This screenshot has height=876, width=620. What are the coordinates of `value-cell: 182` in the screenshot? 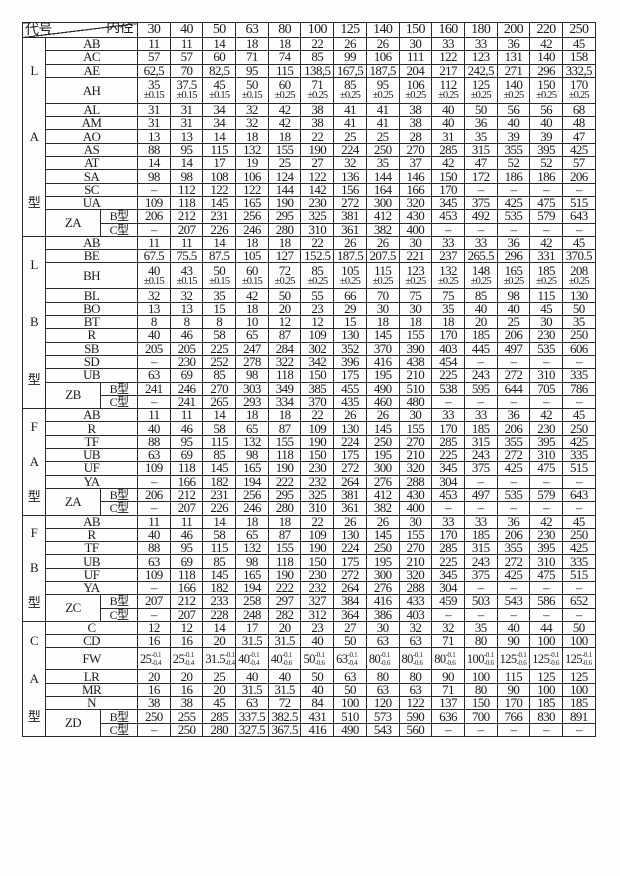 It's located at (219, 588).